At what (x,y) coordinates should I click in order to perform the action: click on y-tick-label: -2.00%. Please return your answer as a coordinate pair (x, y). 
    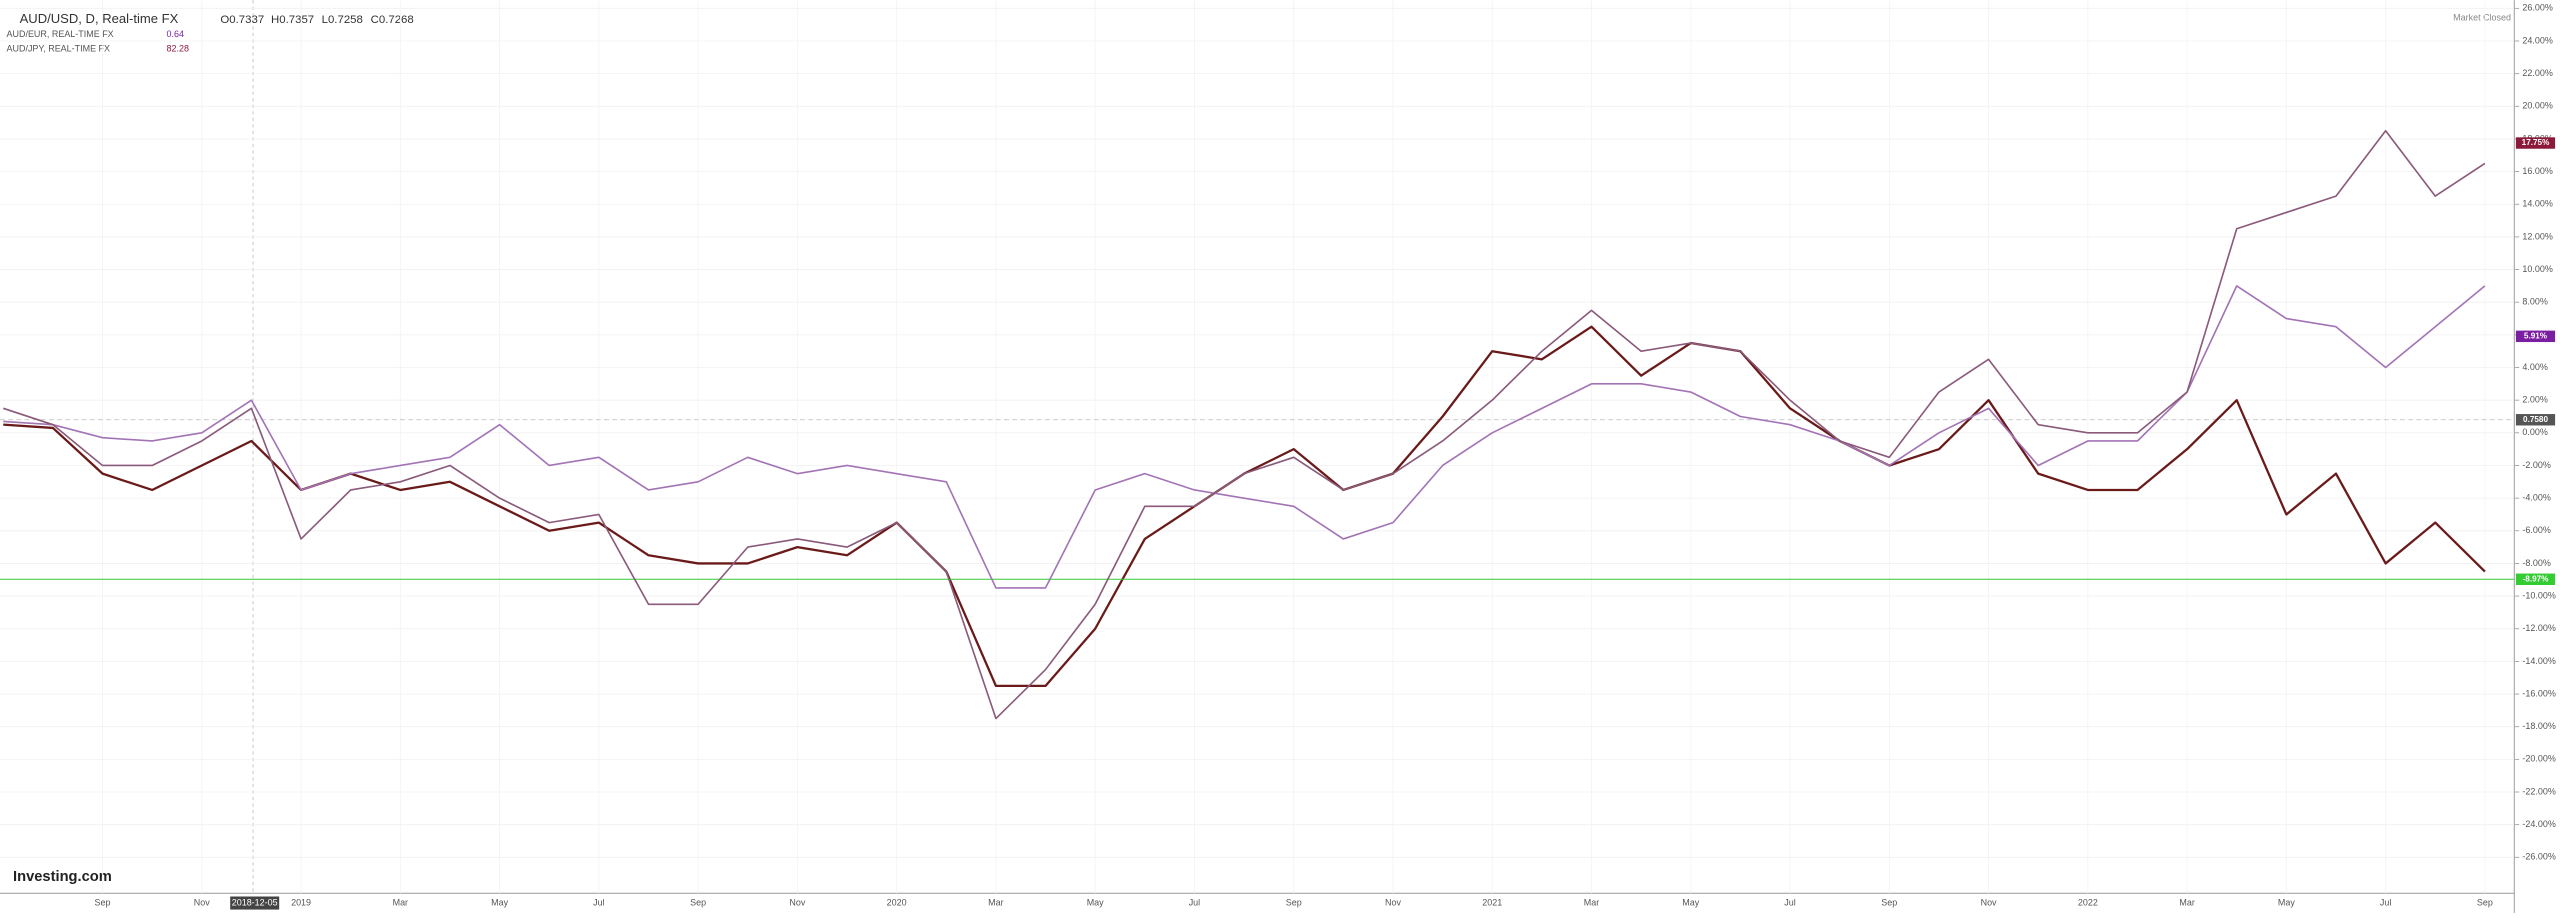
    Looking at the image, I should click on (2536, 465).